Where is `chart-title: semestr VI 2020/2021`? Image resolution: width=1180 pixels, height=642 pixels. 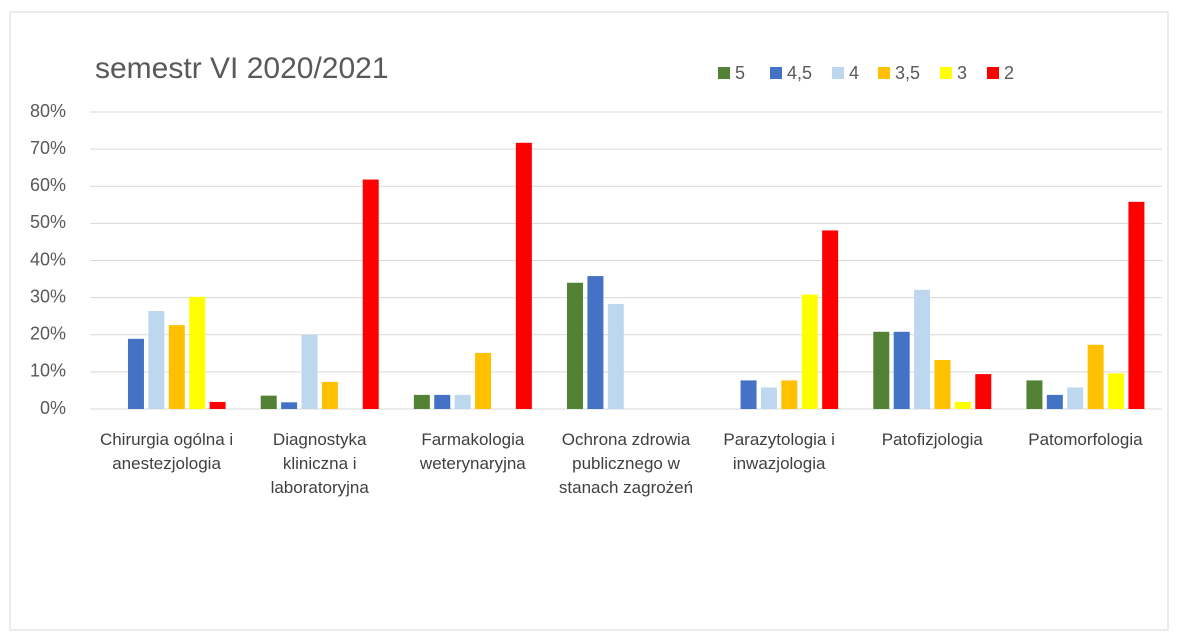
chart-title: semestr VI 2020/2021 is located at coordinates (242, 68).